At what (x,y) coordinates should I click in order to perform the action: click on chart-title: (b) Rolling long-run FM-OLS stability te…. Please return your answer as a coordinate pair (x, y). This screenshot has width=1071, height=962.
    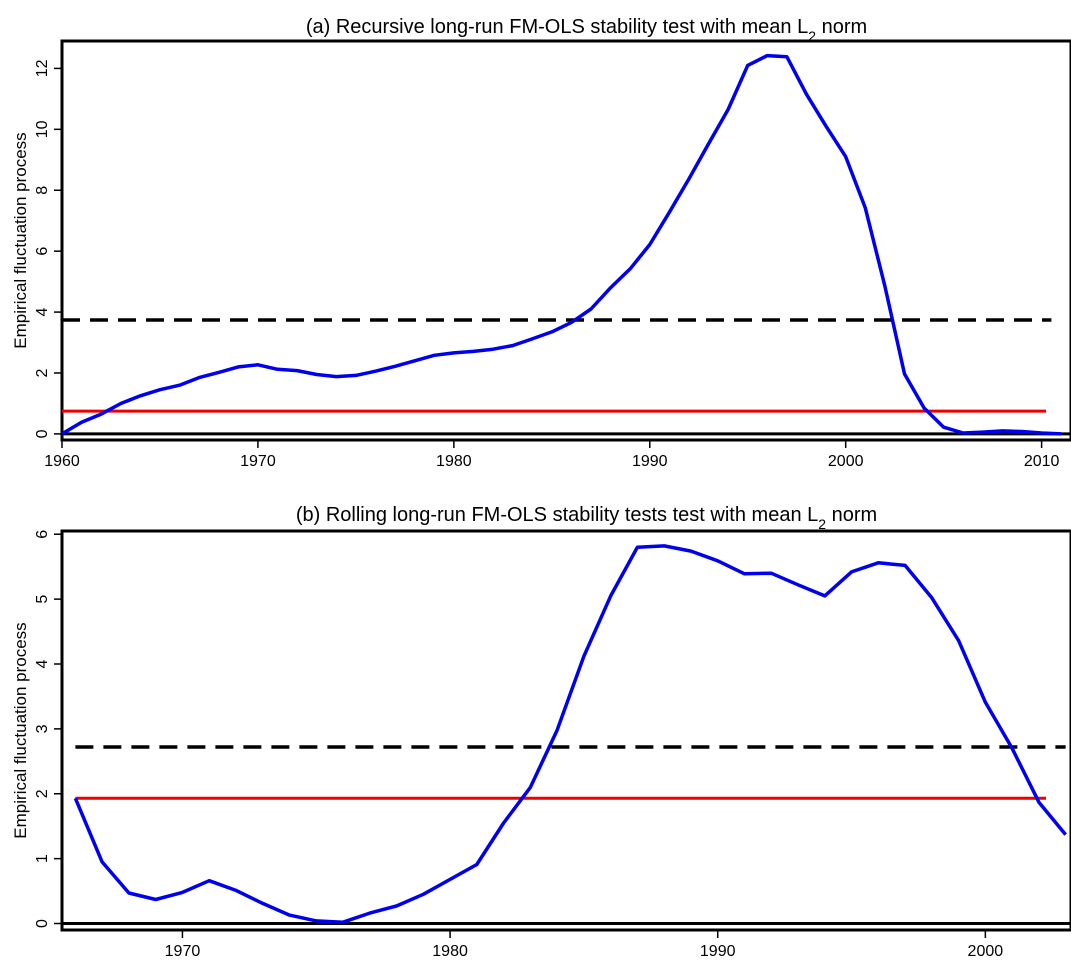
    Looking at the image, I should click on (586, 518).